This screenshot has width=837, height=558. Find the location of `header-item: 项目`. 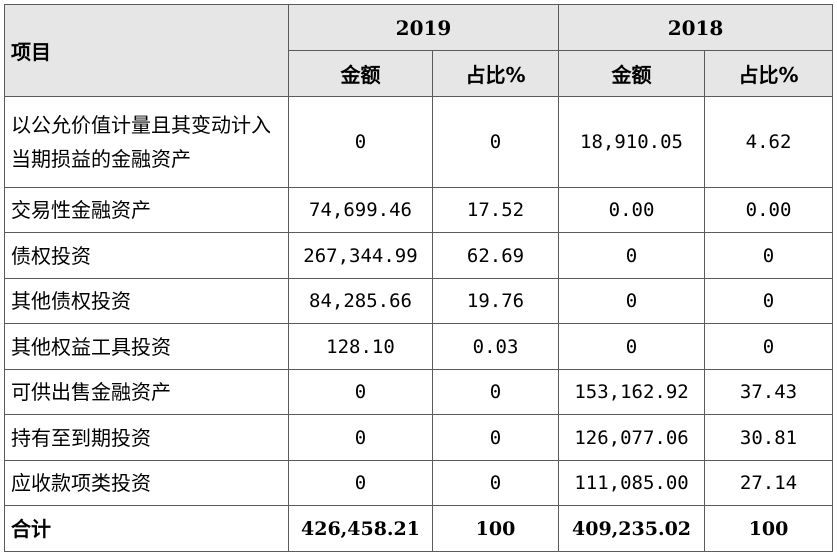

header-item: 项目 is located at coordinates (146, 50).